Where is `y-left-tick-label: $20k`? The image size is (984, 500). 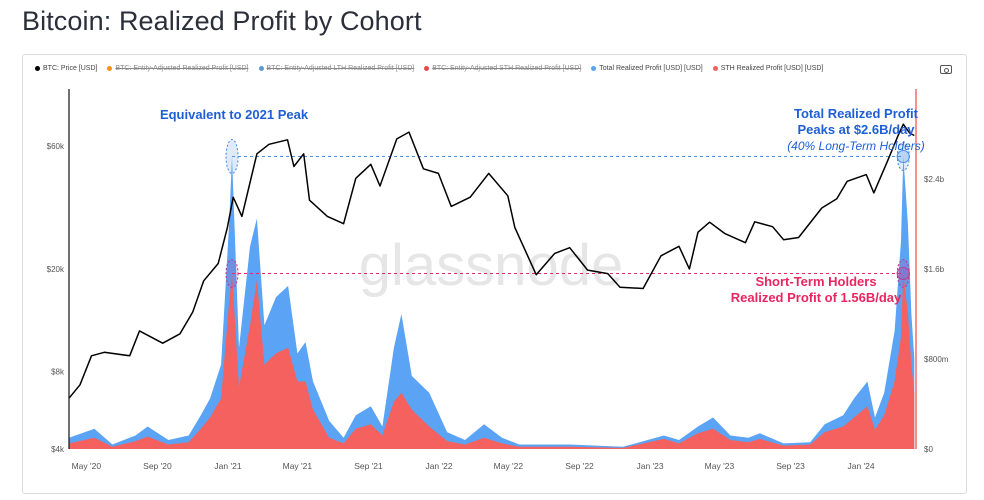 y-left-tick-label: $20k is located at coordinates (56, 269).